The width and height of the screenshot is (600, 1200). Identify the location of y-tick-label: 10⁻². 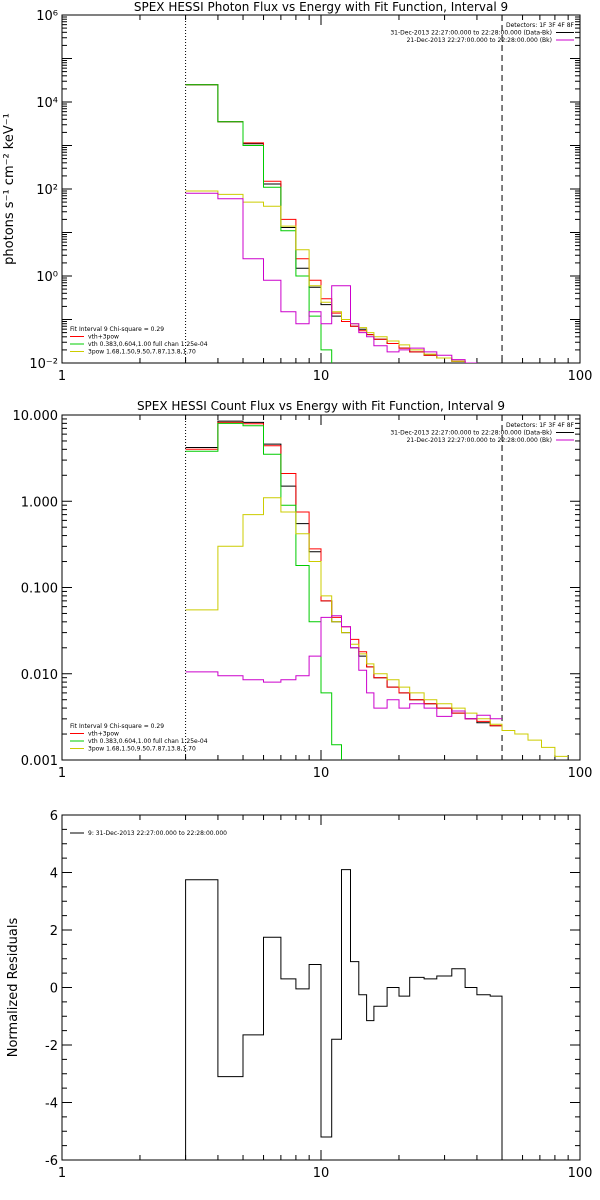
(43, 364).